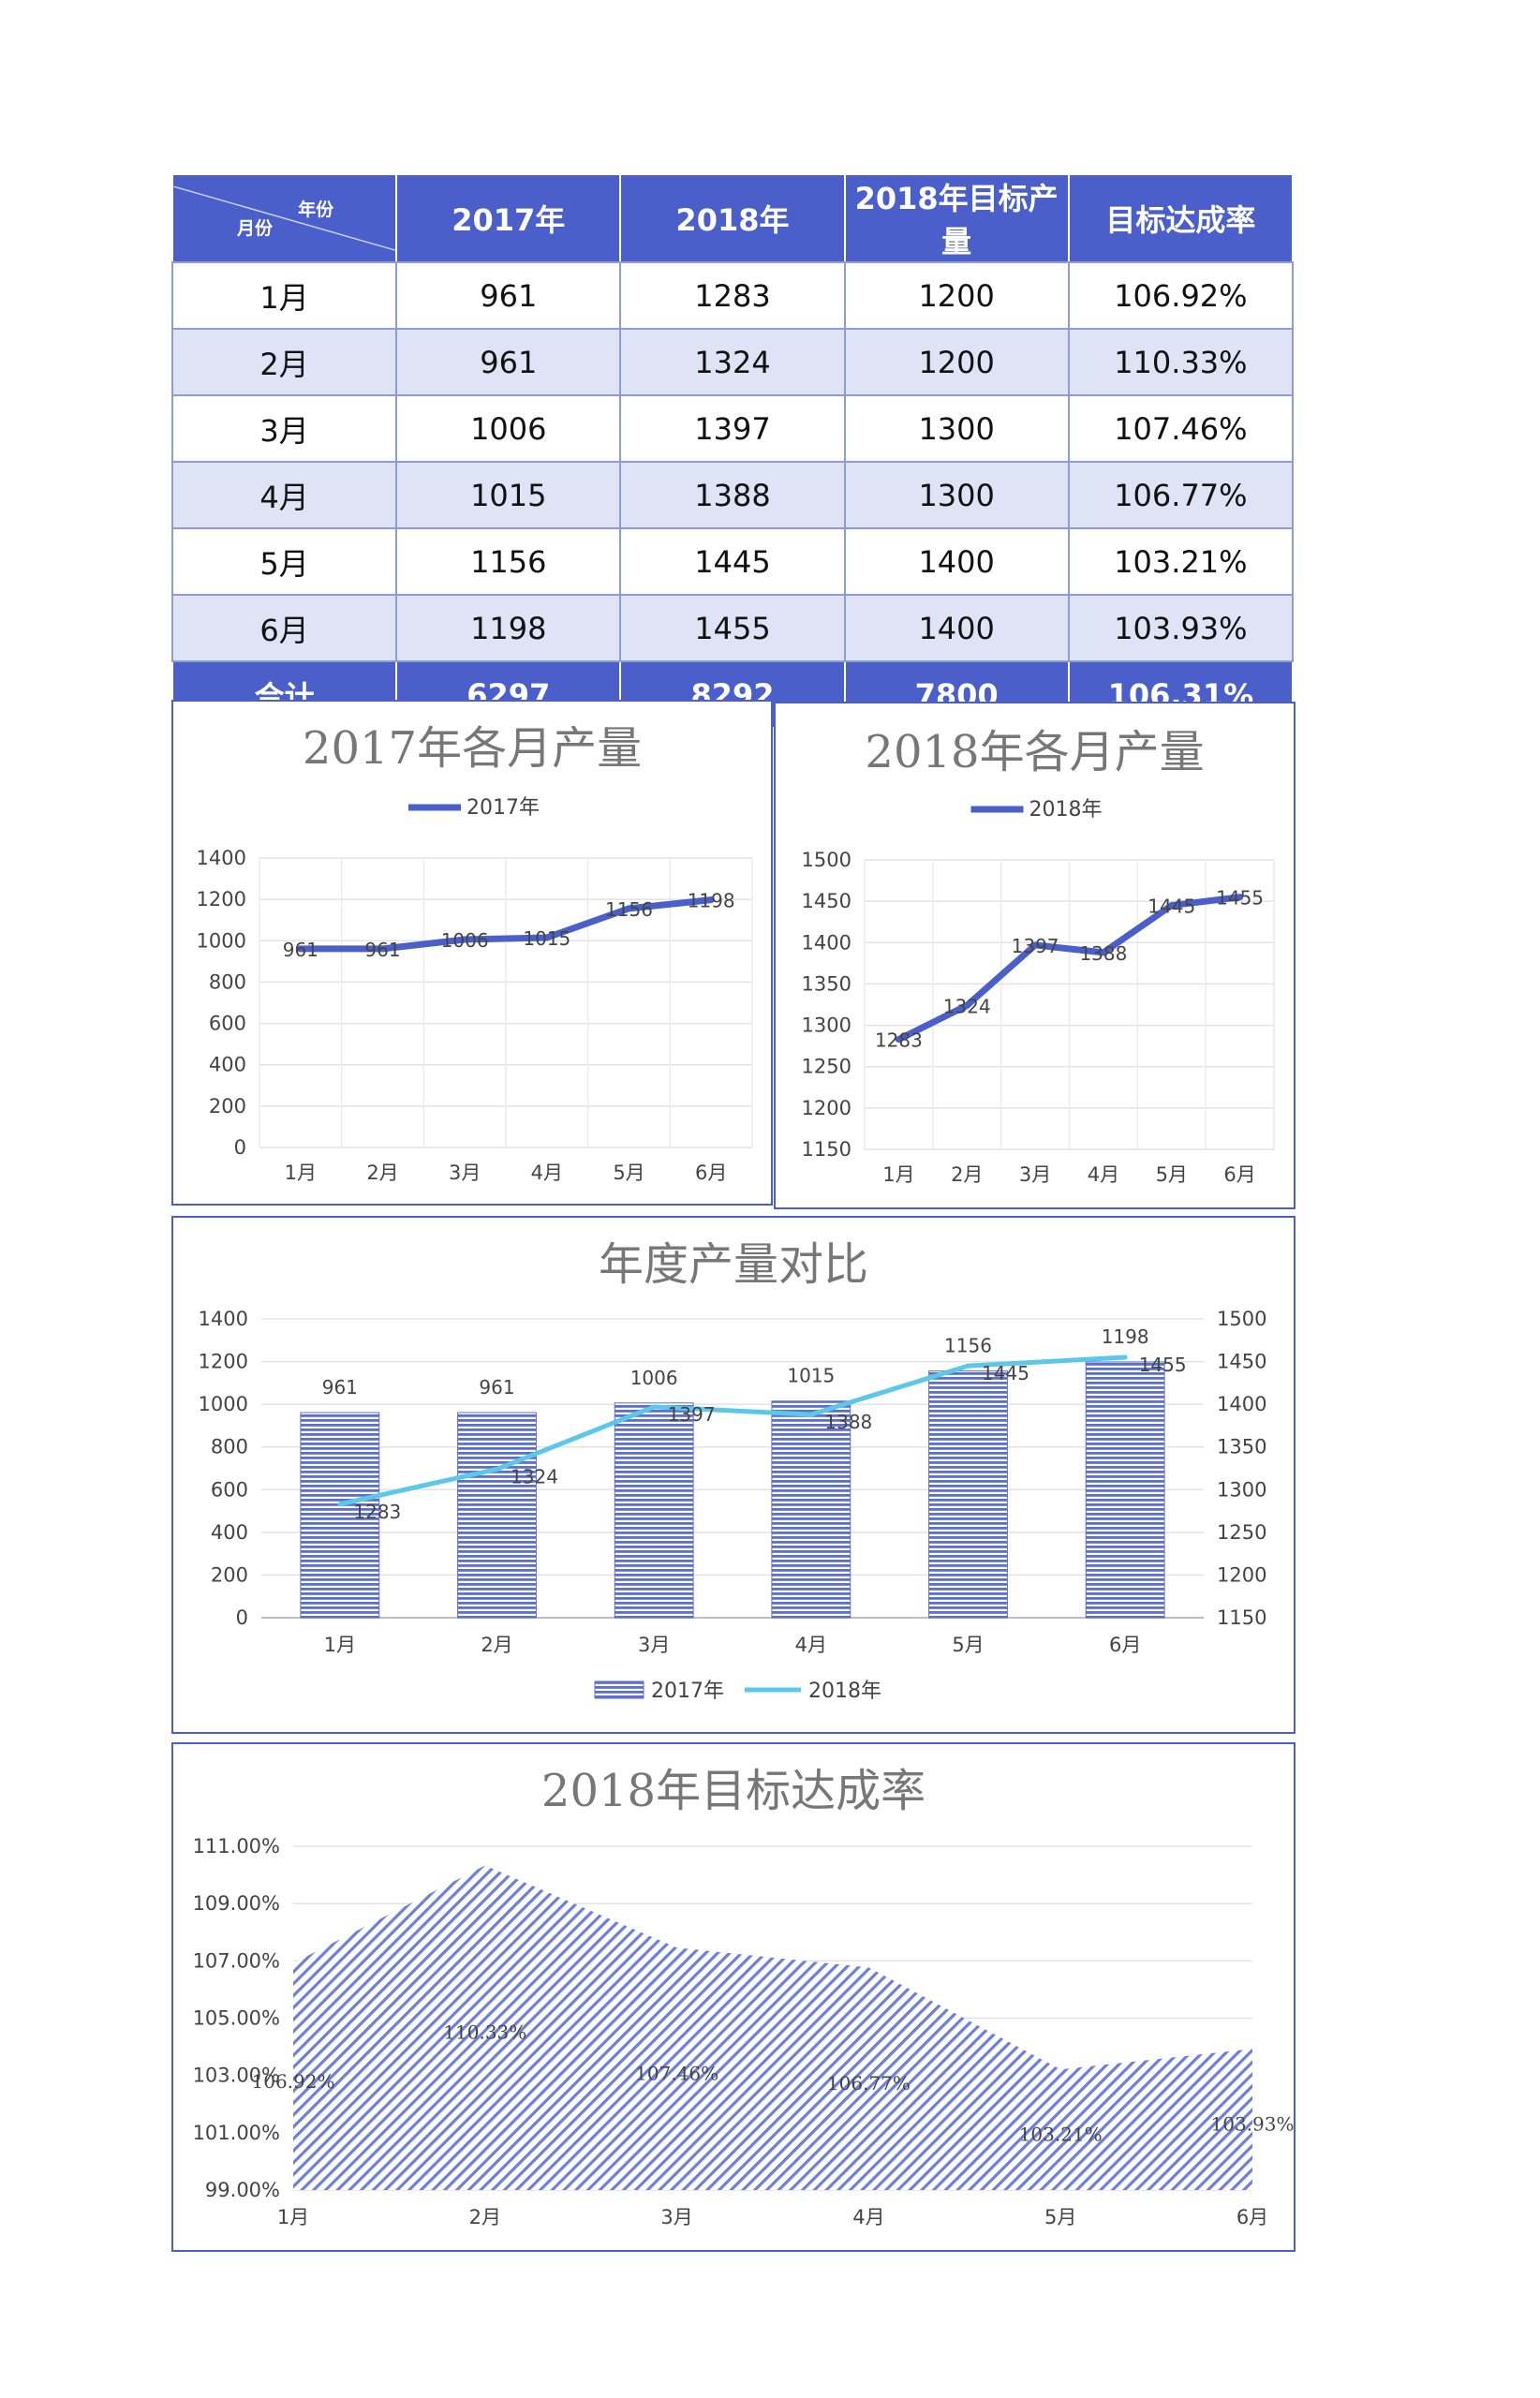 This screenshot has height=2398, width=1540. Describe the element at coordinates (472, 748) in the screenshot. I see `chart-title: 2017年各月产量` at that location.